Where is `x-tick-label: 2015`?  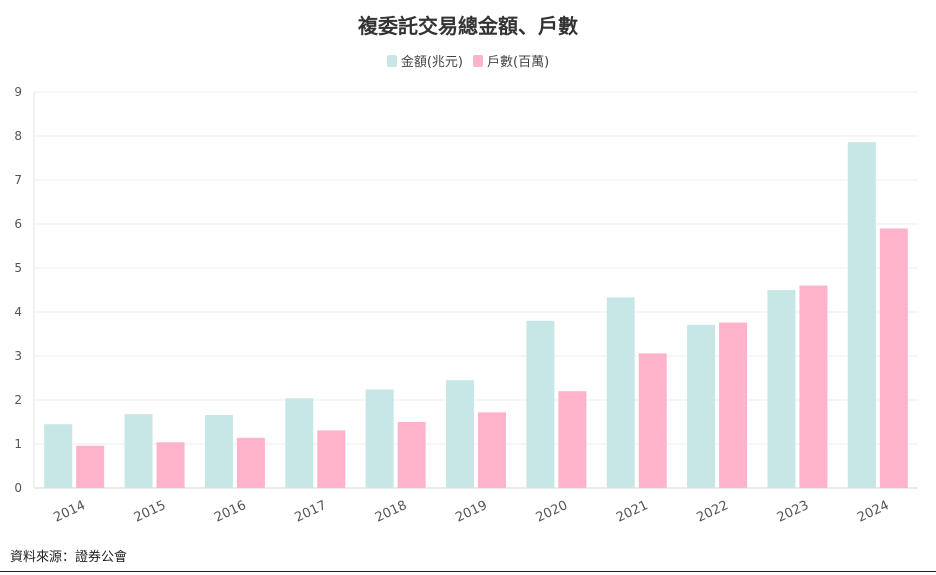
x-tick-label: 2015 is located at coordinates (150, 512).